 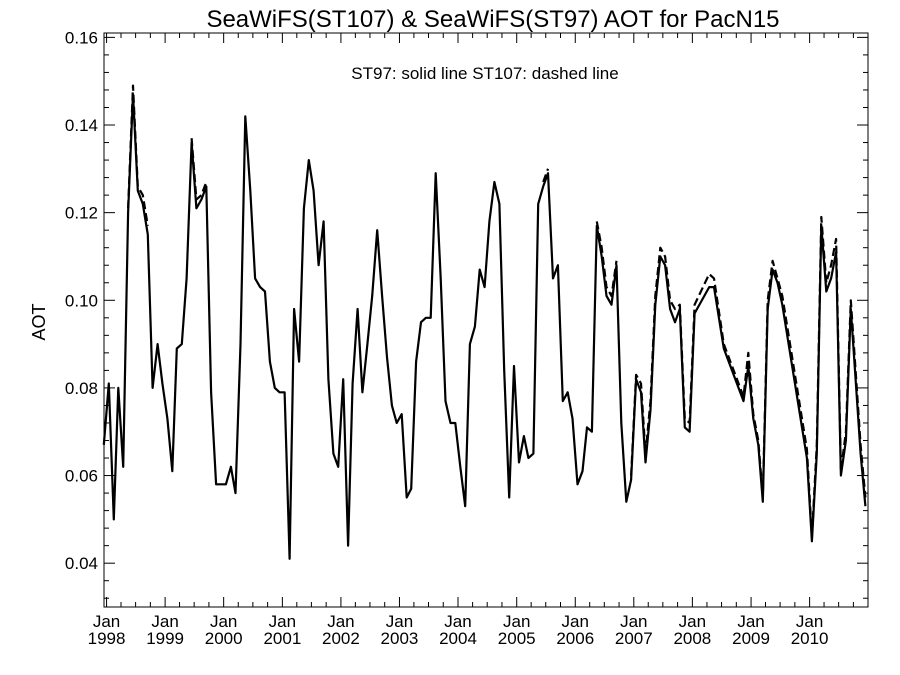 I want to click on x-tick-label-year: 2010, so click(x=810, y=638).